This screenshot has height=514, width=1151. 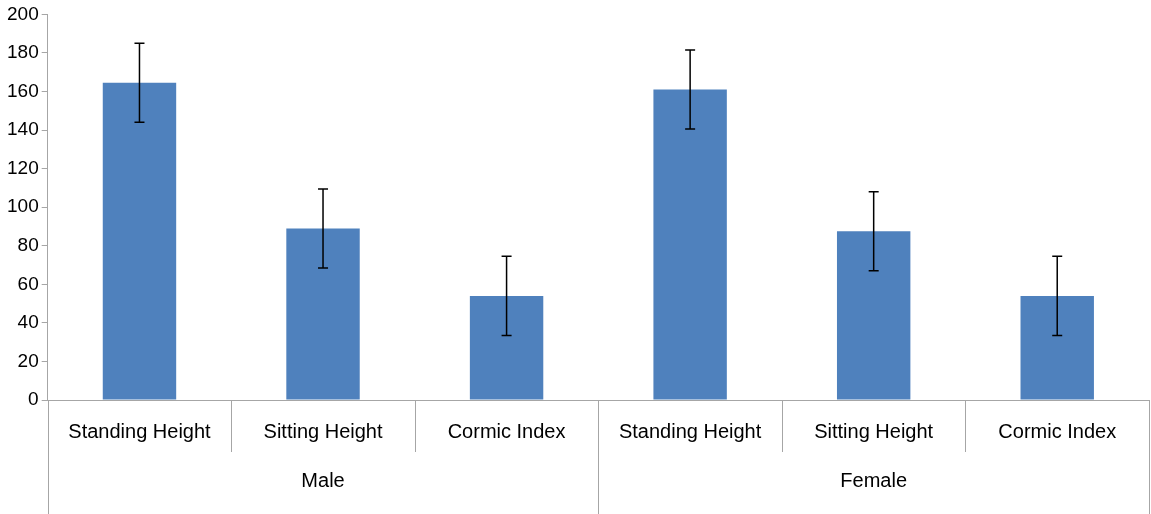 I want to click on text: Male, so click(x=323, y=479).